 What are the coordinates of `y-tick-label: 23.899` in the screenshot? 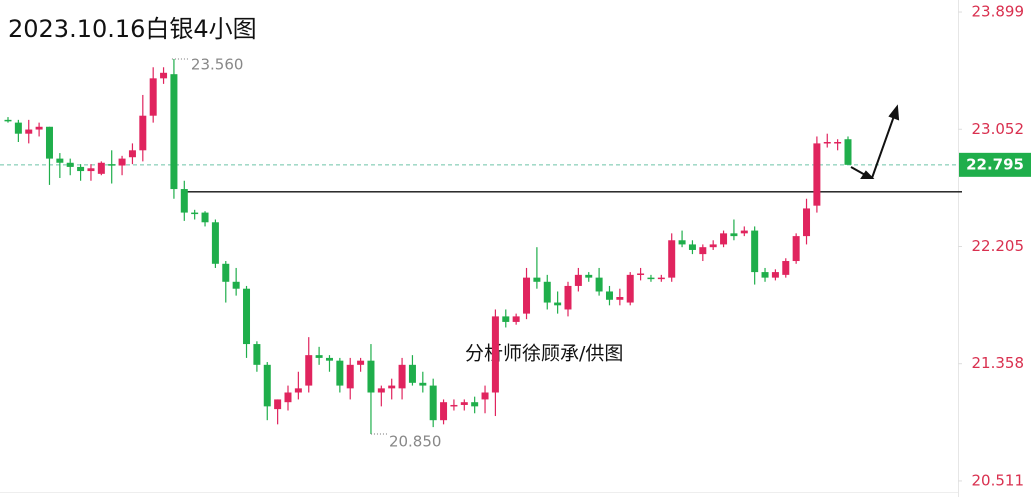 It's located at (998, 12).